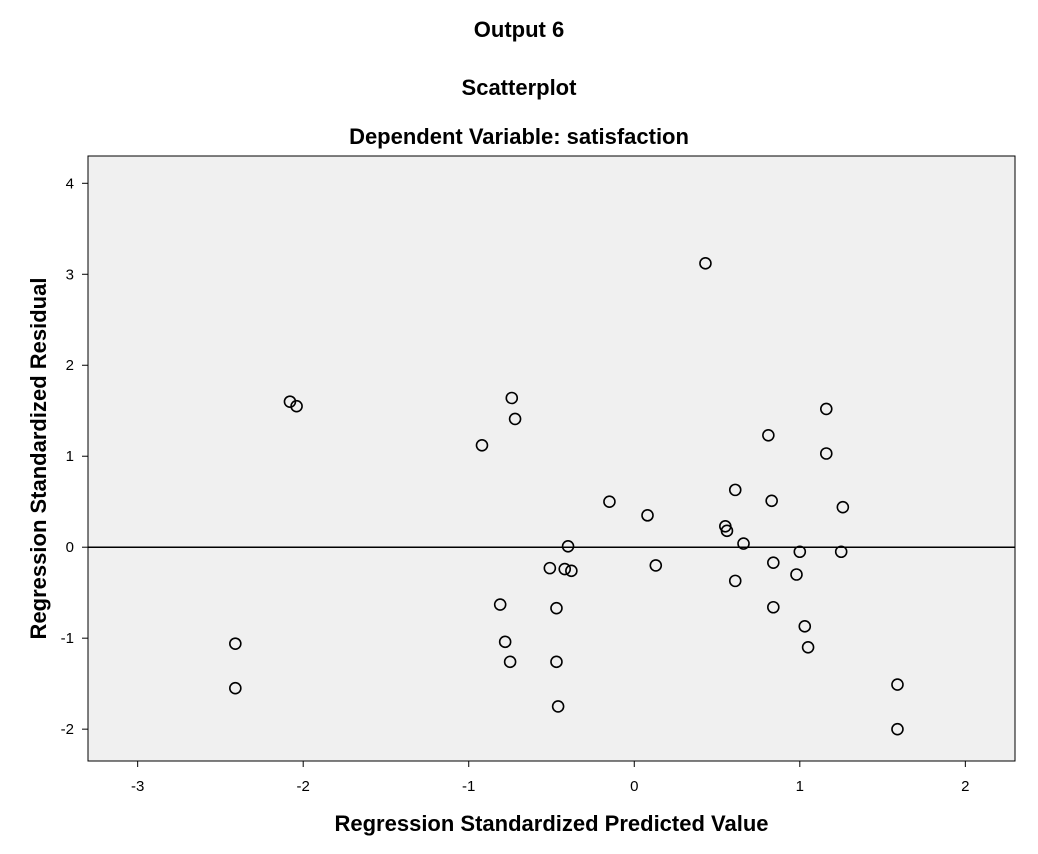 Image resolution: width=1038 pixels, height=854 pixels. Describe the element at coordinates (634, 786) in the screenshot. I see `x-tick-label: 0` at that location.